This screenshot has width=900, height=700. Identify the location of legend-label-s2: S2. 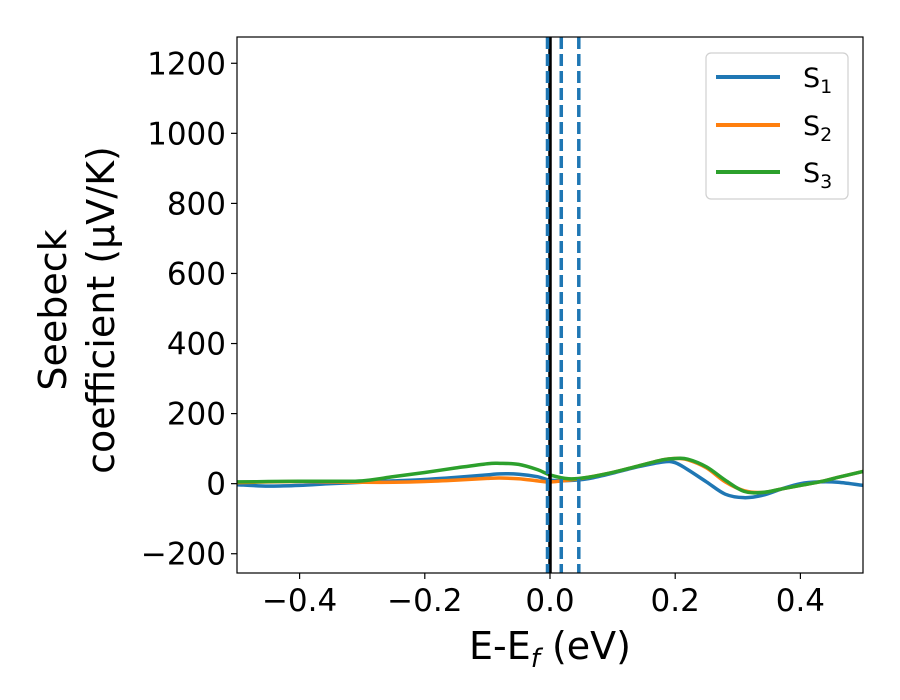
(817, 128).